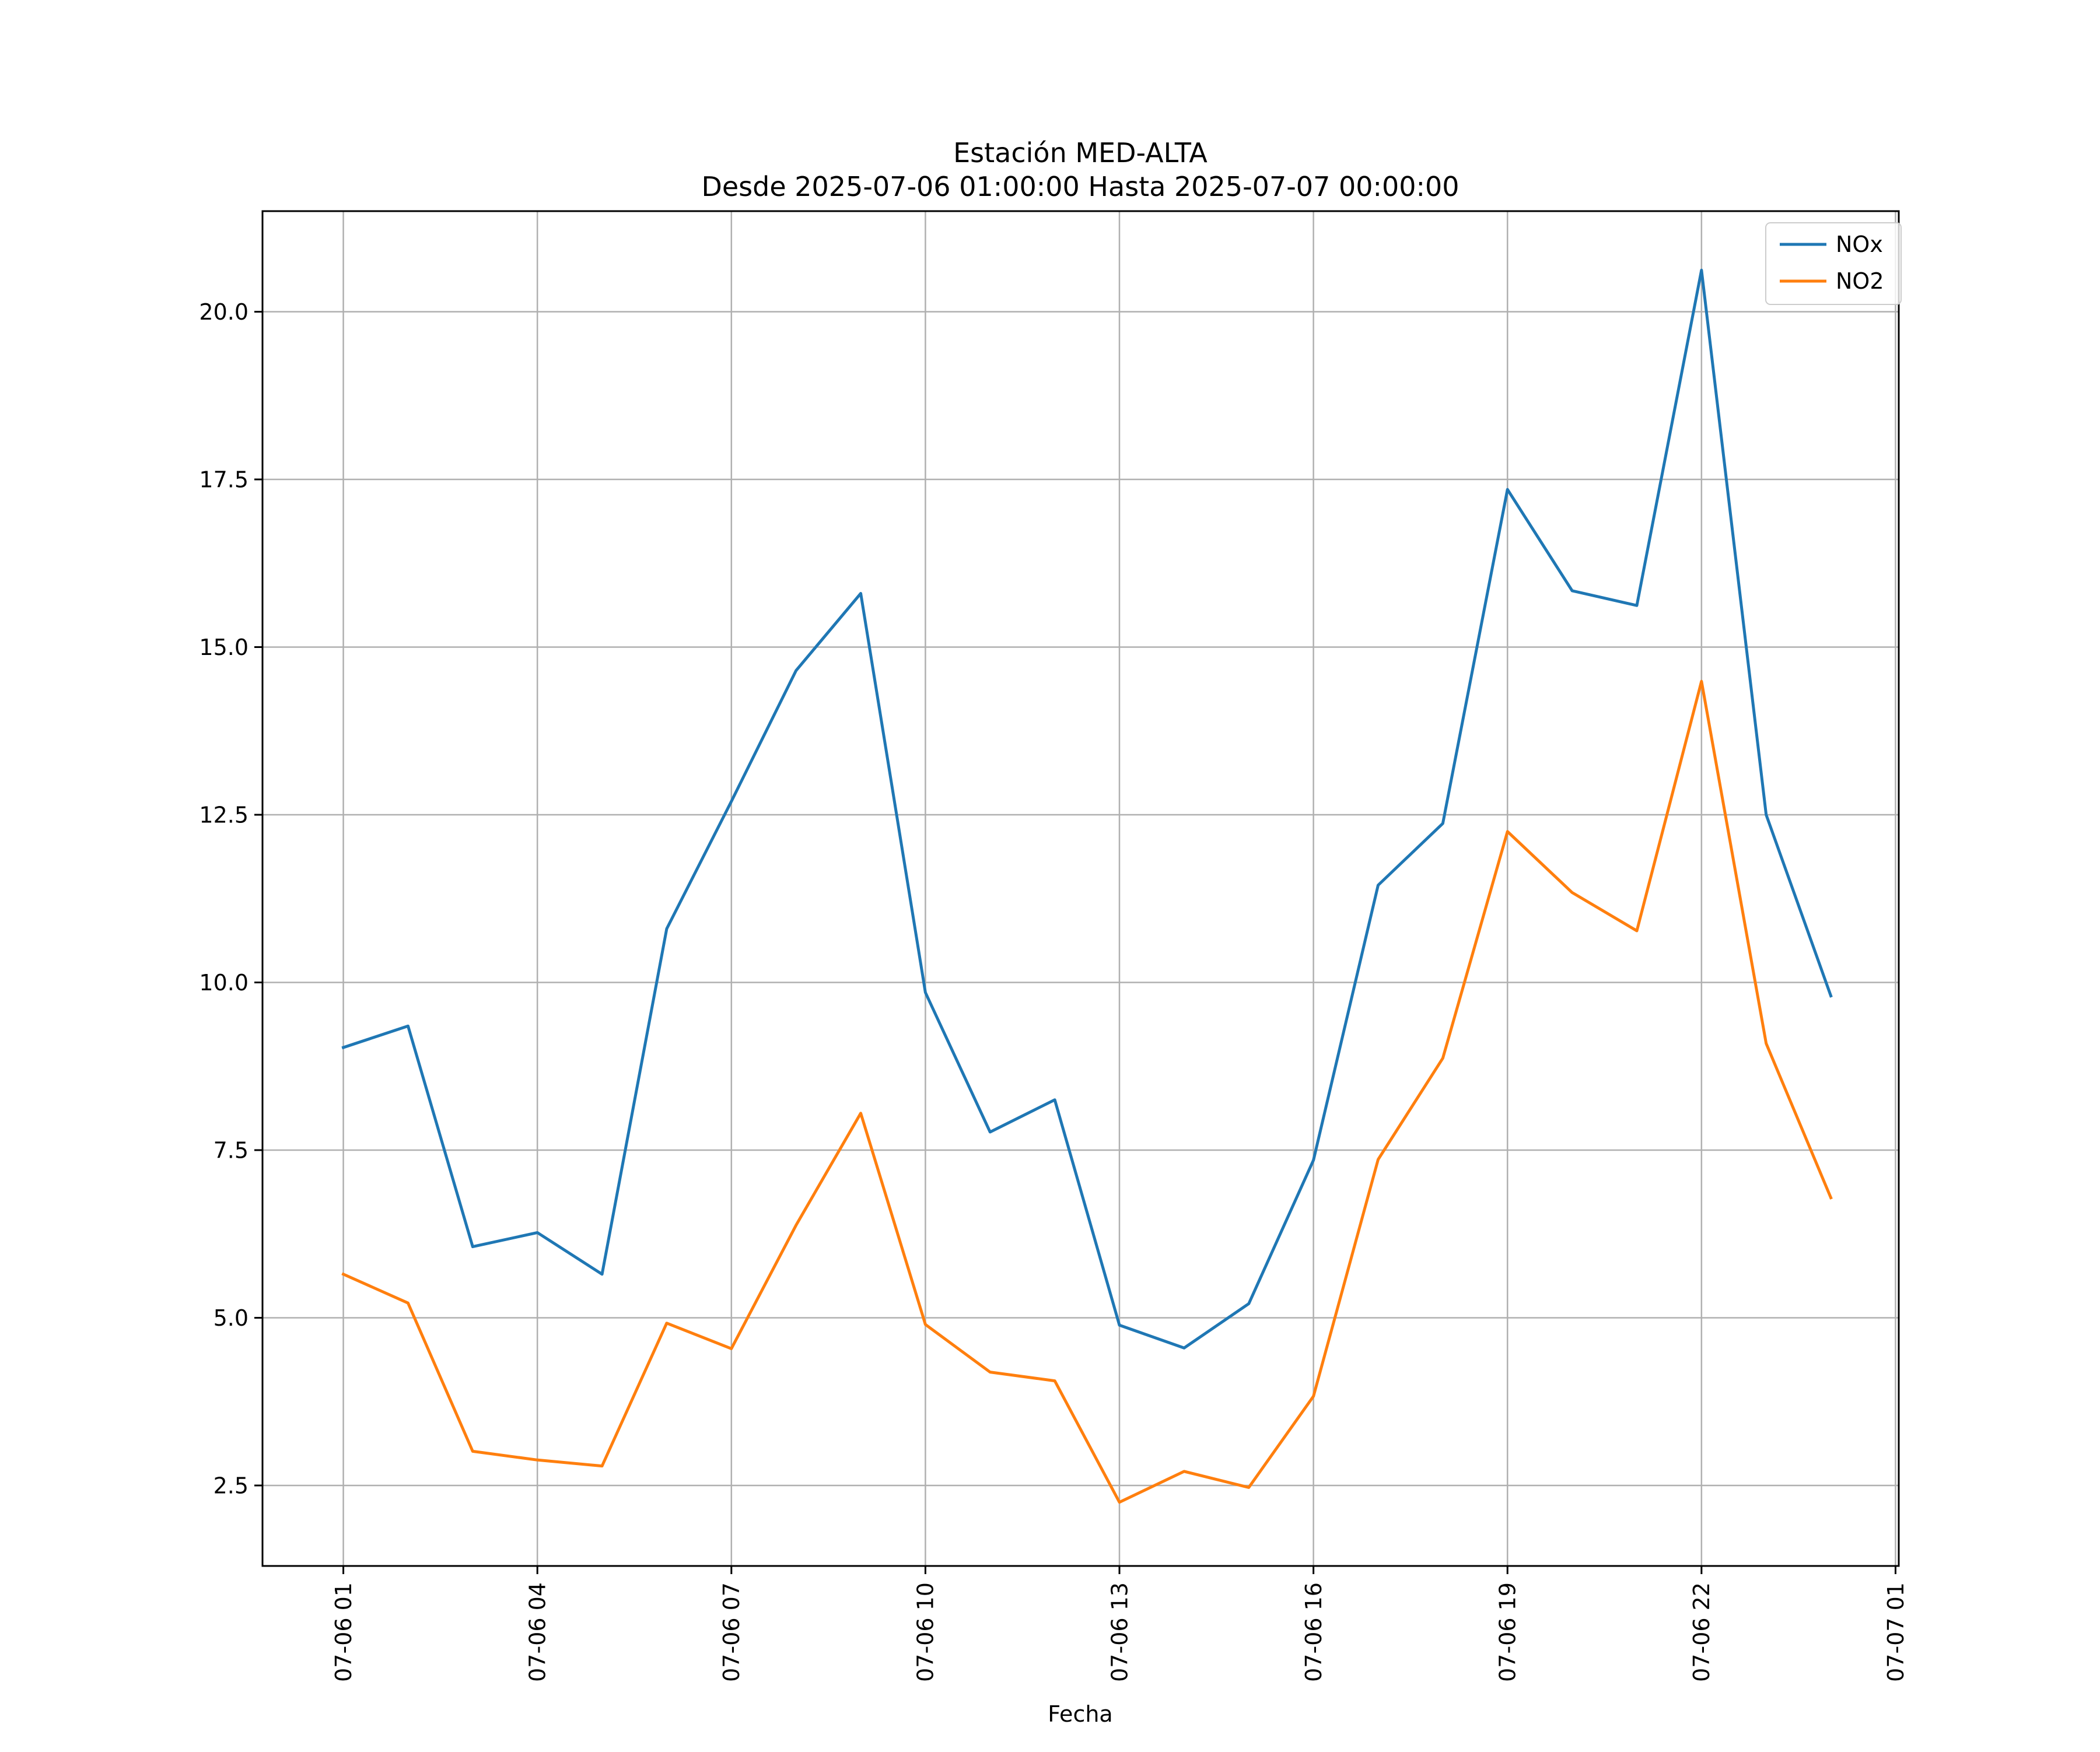 This screenshot has height=1752, width=2100. I want to click on x-tick-label: 07-06 01, so click(343, 1632).